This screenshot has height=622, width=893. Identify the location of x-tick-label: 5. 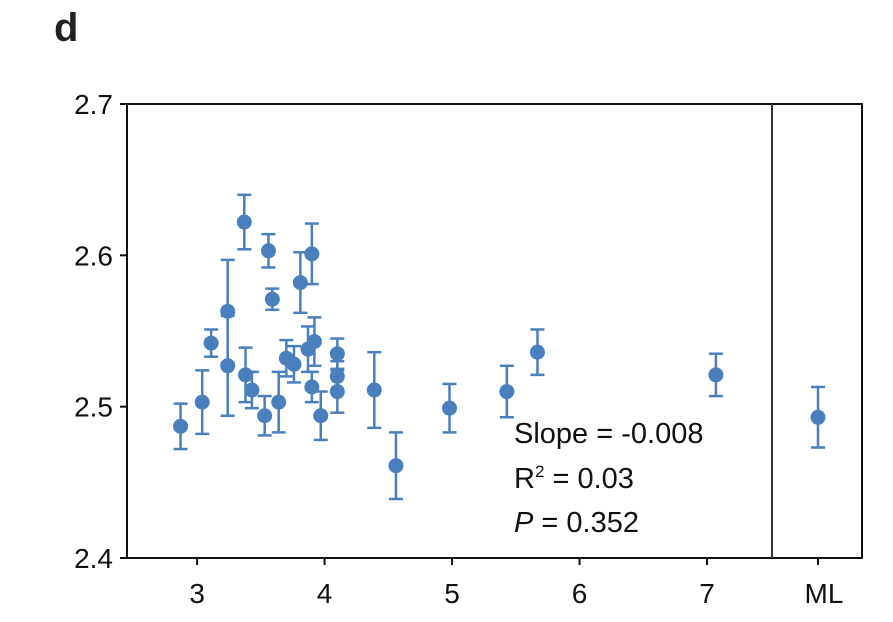
(452, 593).